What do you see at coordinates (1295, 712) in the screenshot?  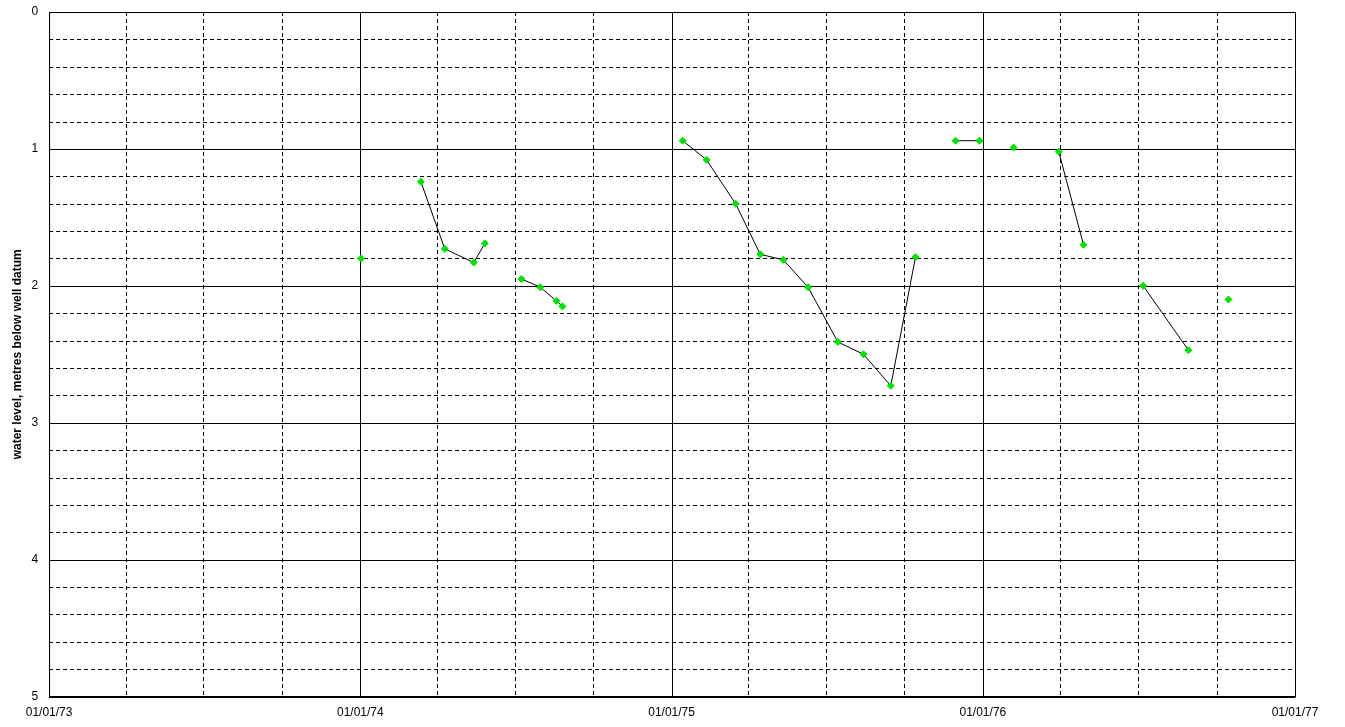 I see `x-tick-label: 01/01/77` at bounding box center [1295, 712].